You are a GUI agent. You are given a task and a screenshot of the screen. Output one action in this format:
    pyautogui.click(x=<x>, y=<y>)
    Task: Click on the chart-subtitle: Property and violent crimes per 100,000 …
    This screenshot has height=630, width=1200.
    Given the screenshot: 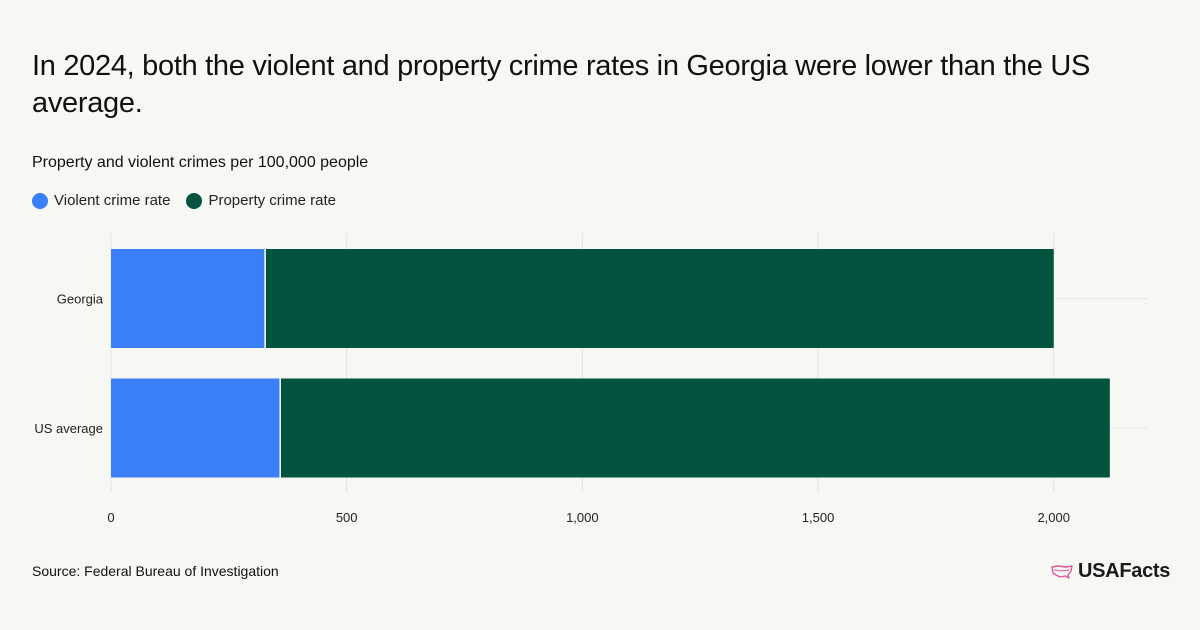 What is the action you would take?
    pyautogui.click(x=200, y=162)
    